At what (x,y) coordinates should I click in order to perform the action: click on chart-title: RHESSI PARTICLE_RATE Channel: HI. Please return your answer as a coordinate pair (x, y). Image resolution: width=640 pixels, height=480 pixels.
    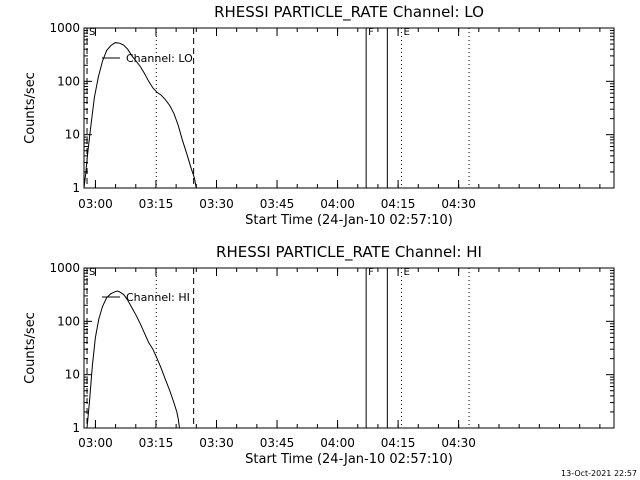
    Looking at the image, I should click on (349, 252).